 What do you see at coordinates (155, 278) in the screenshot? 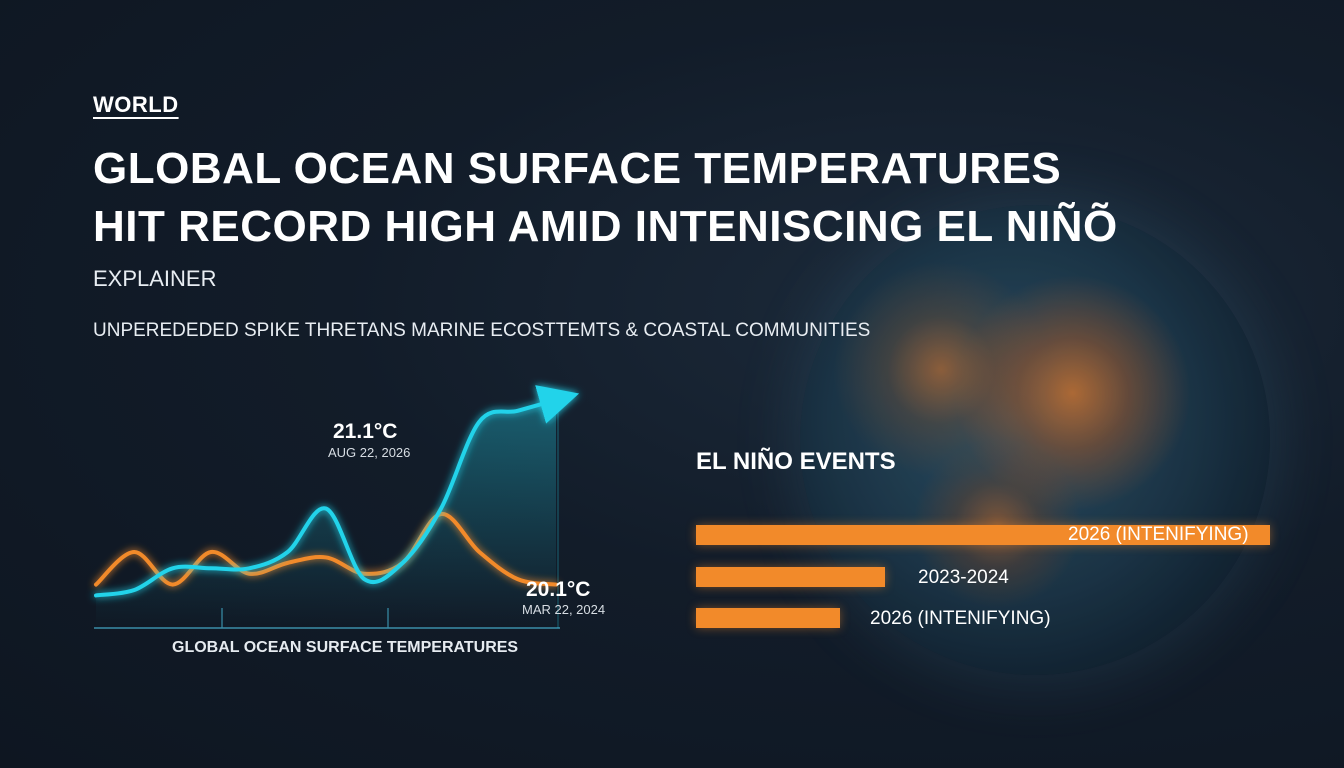
I see `kicker: EXPLAINER` at bounding box center [155, 278].